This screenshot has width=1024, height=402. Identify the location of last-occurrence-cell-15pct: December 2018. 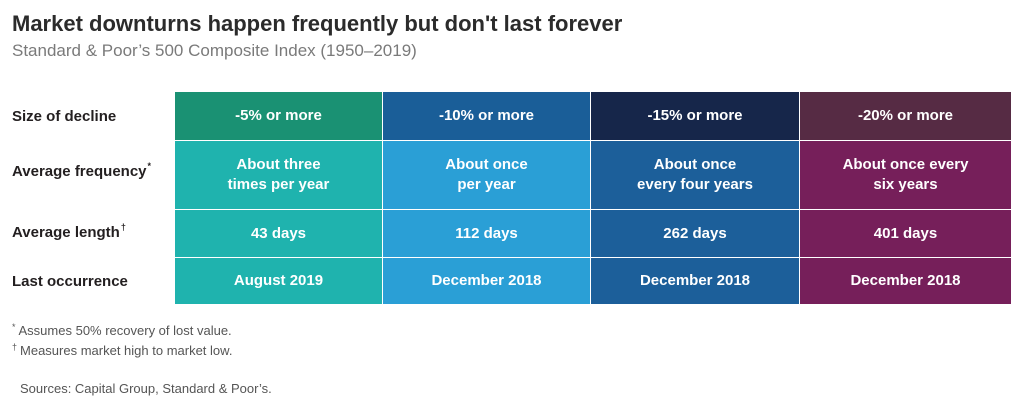
(695, 281).